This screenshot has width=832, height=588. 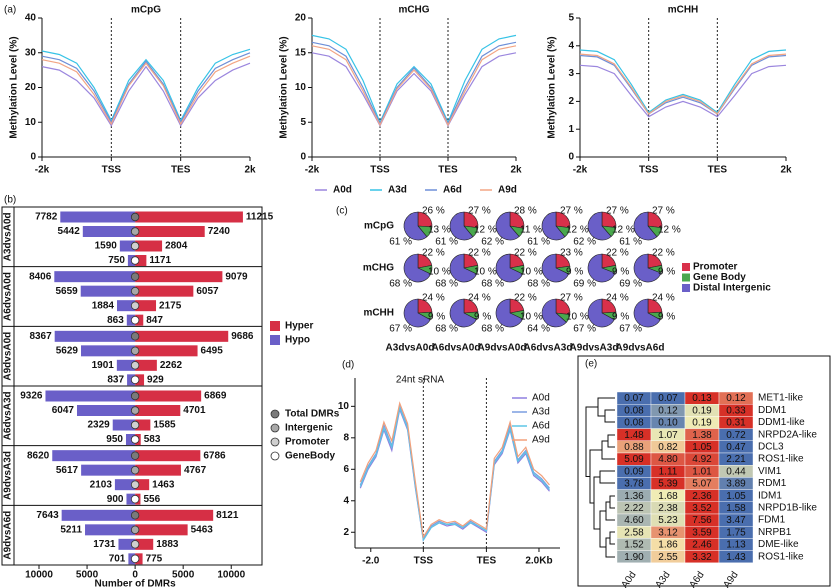 I want to click on y-tick-label: 40, so click(x=31, y=18).